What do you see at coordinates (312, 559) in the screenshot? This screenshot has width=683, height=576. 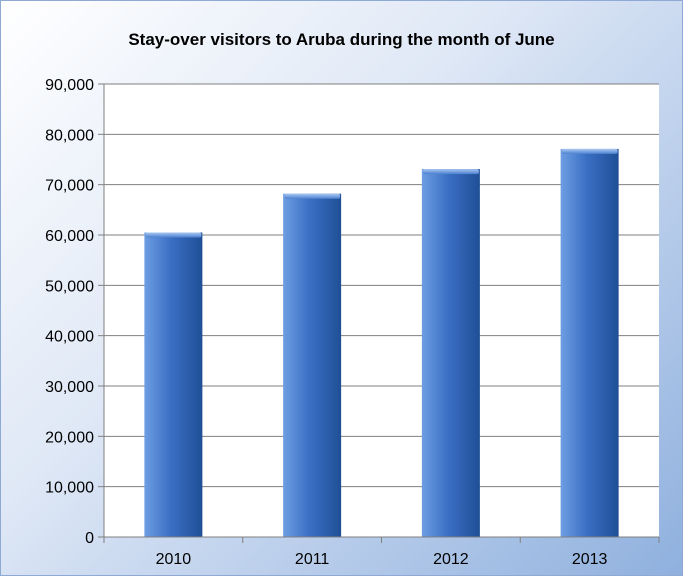 I see `x-tick-label: 2011` at bounding box center [312, 559].